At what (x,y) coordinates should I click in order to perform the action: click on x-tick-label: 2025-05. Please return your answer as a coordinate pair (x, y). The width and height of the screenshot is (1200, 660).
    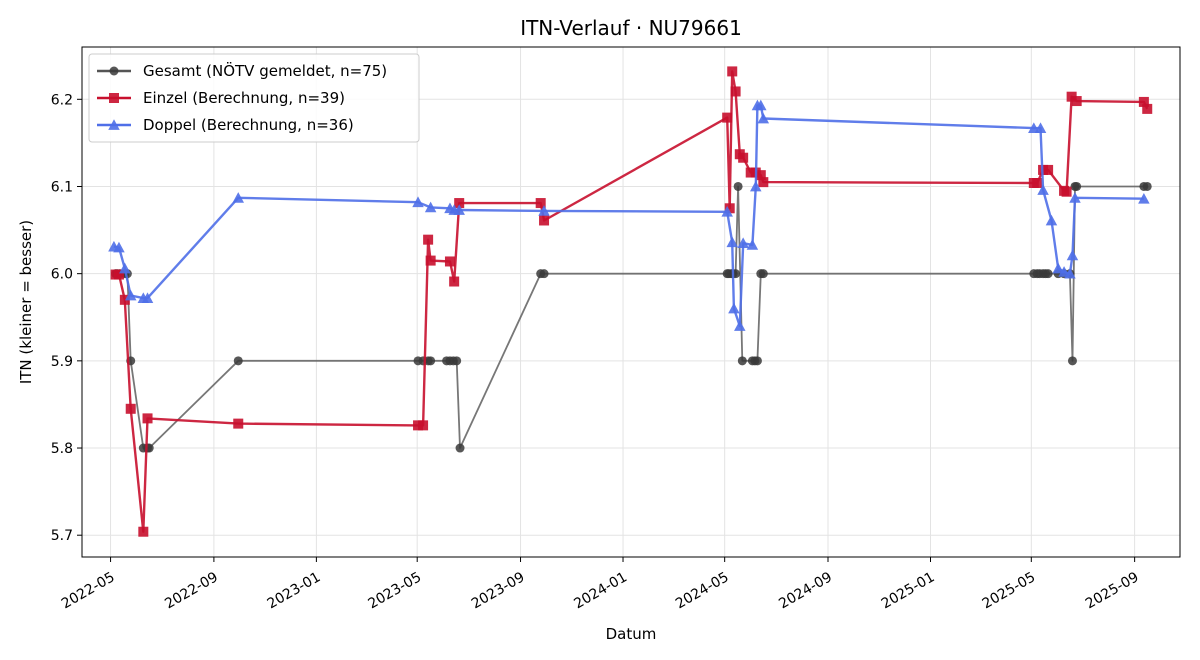
    Looking at the image, I should click on (1009, 590).